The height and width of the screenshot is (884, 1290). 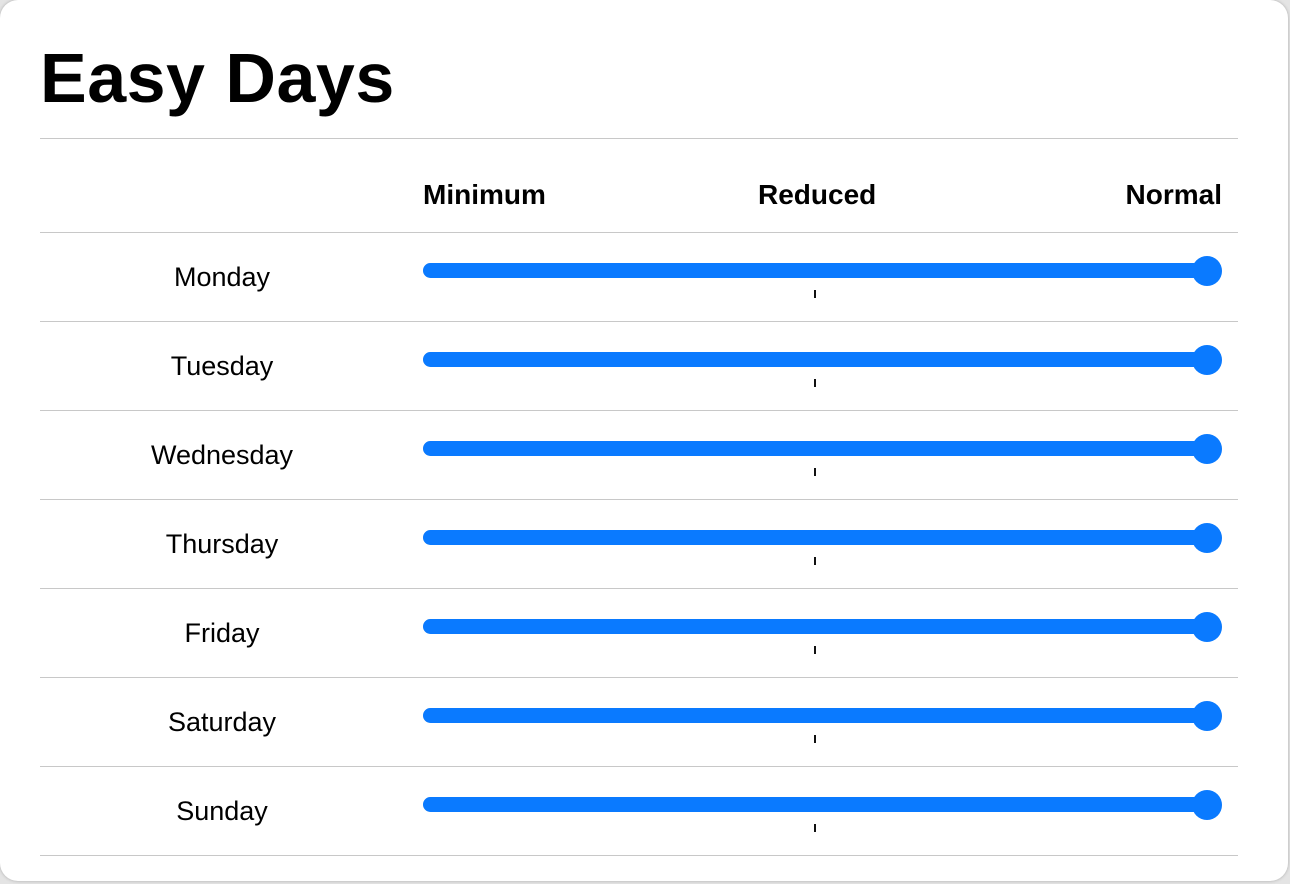 I want to click on column-header-reduced: Reduced, so click(x=817, y=194).